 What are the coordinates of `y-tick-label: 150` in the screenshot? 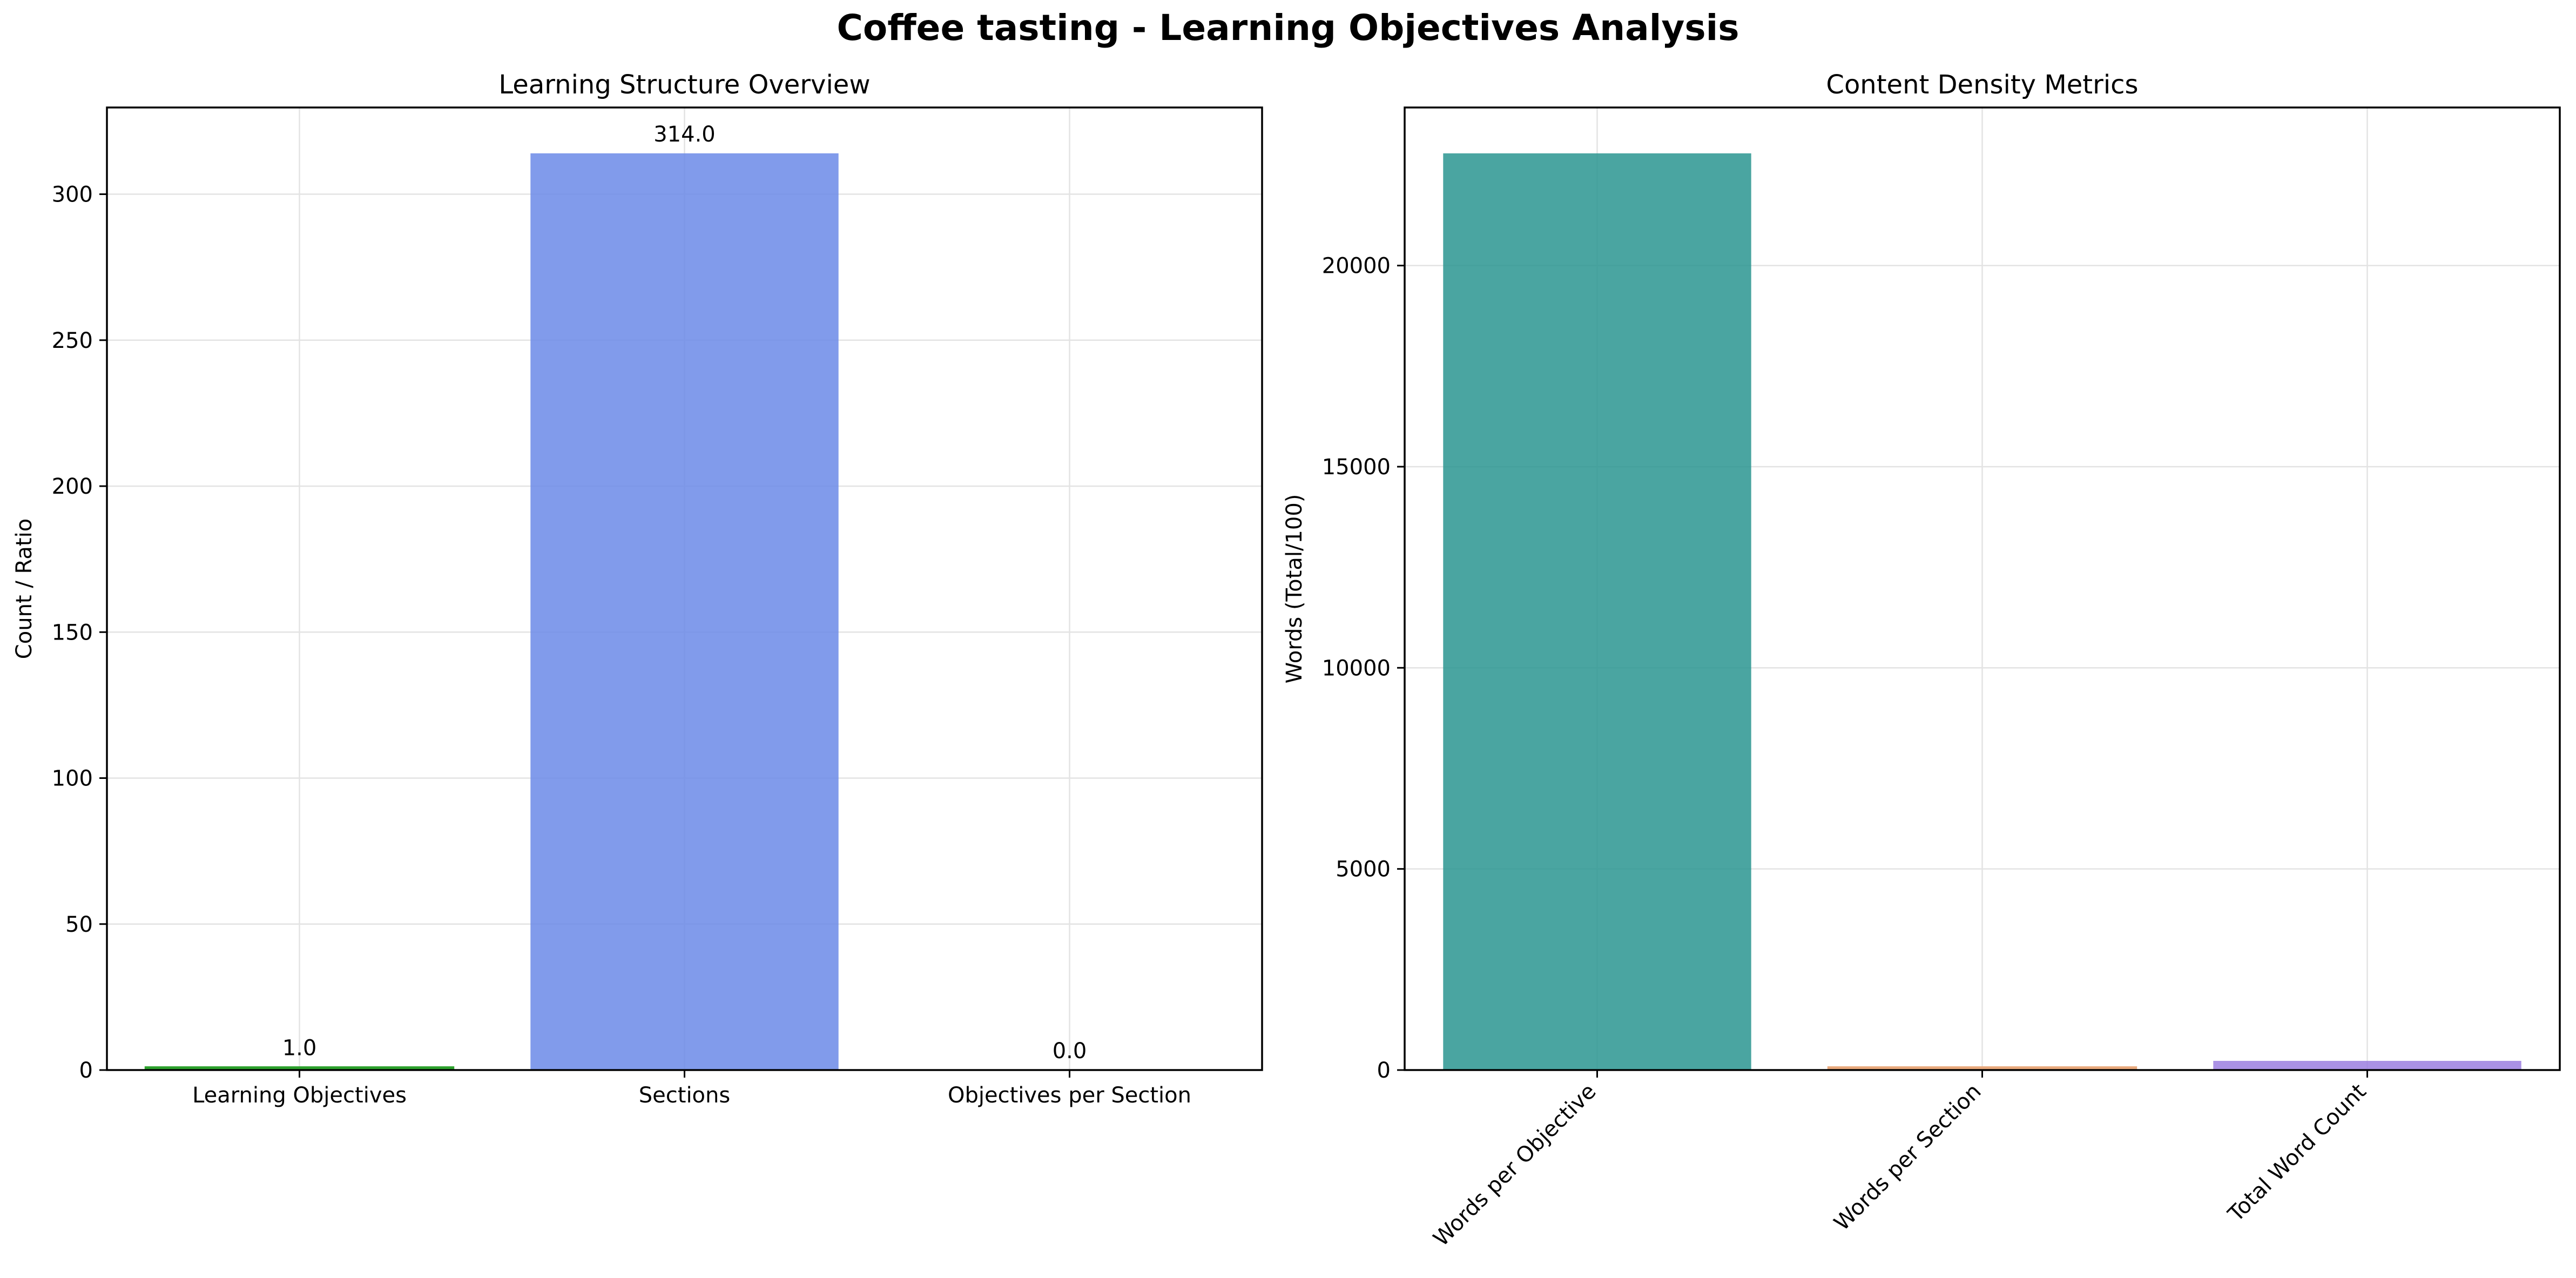 It's located at (72, 632).